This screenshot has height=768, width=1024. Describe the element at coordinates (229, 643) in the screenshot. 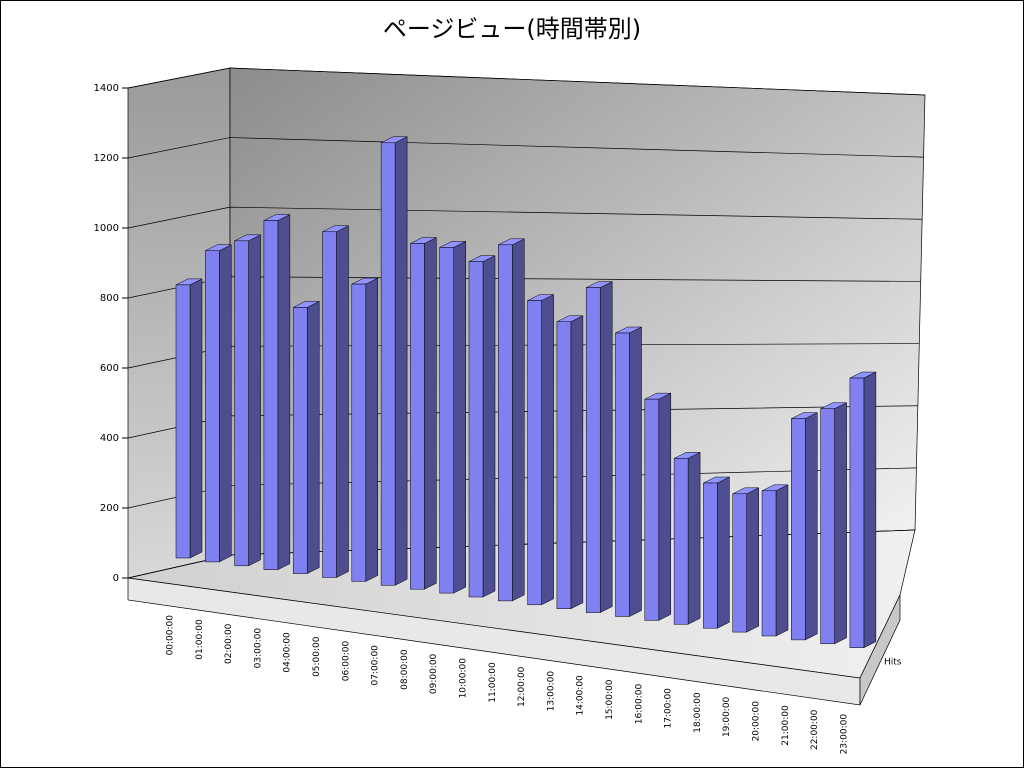

I see `x-tick-label: 02:00:00` at that location.